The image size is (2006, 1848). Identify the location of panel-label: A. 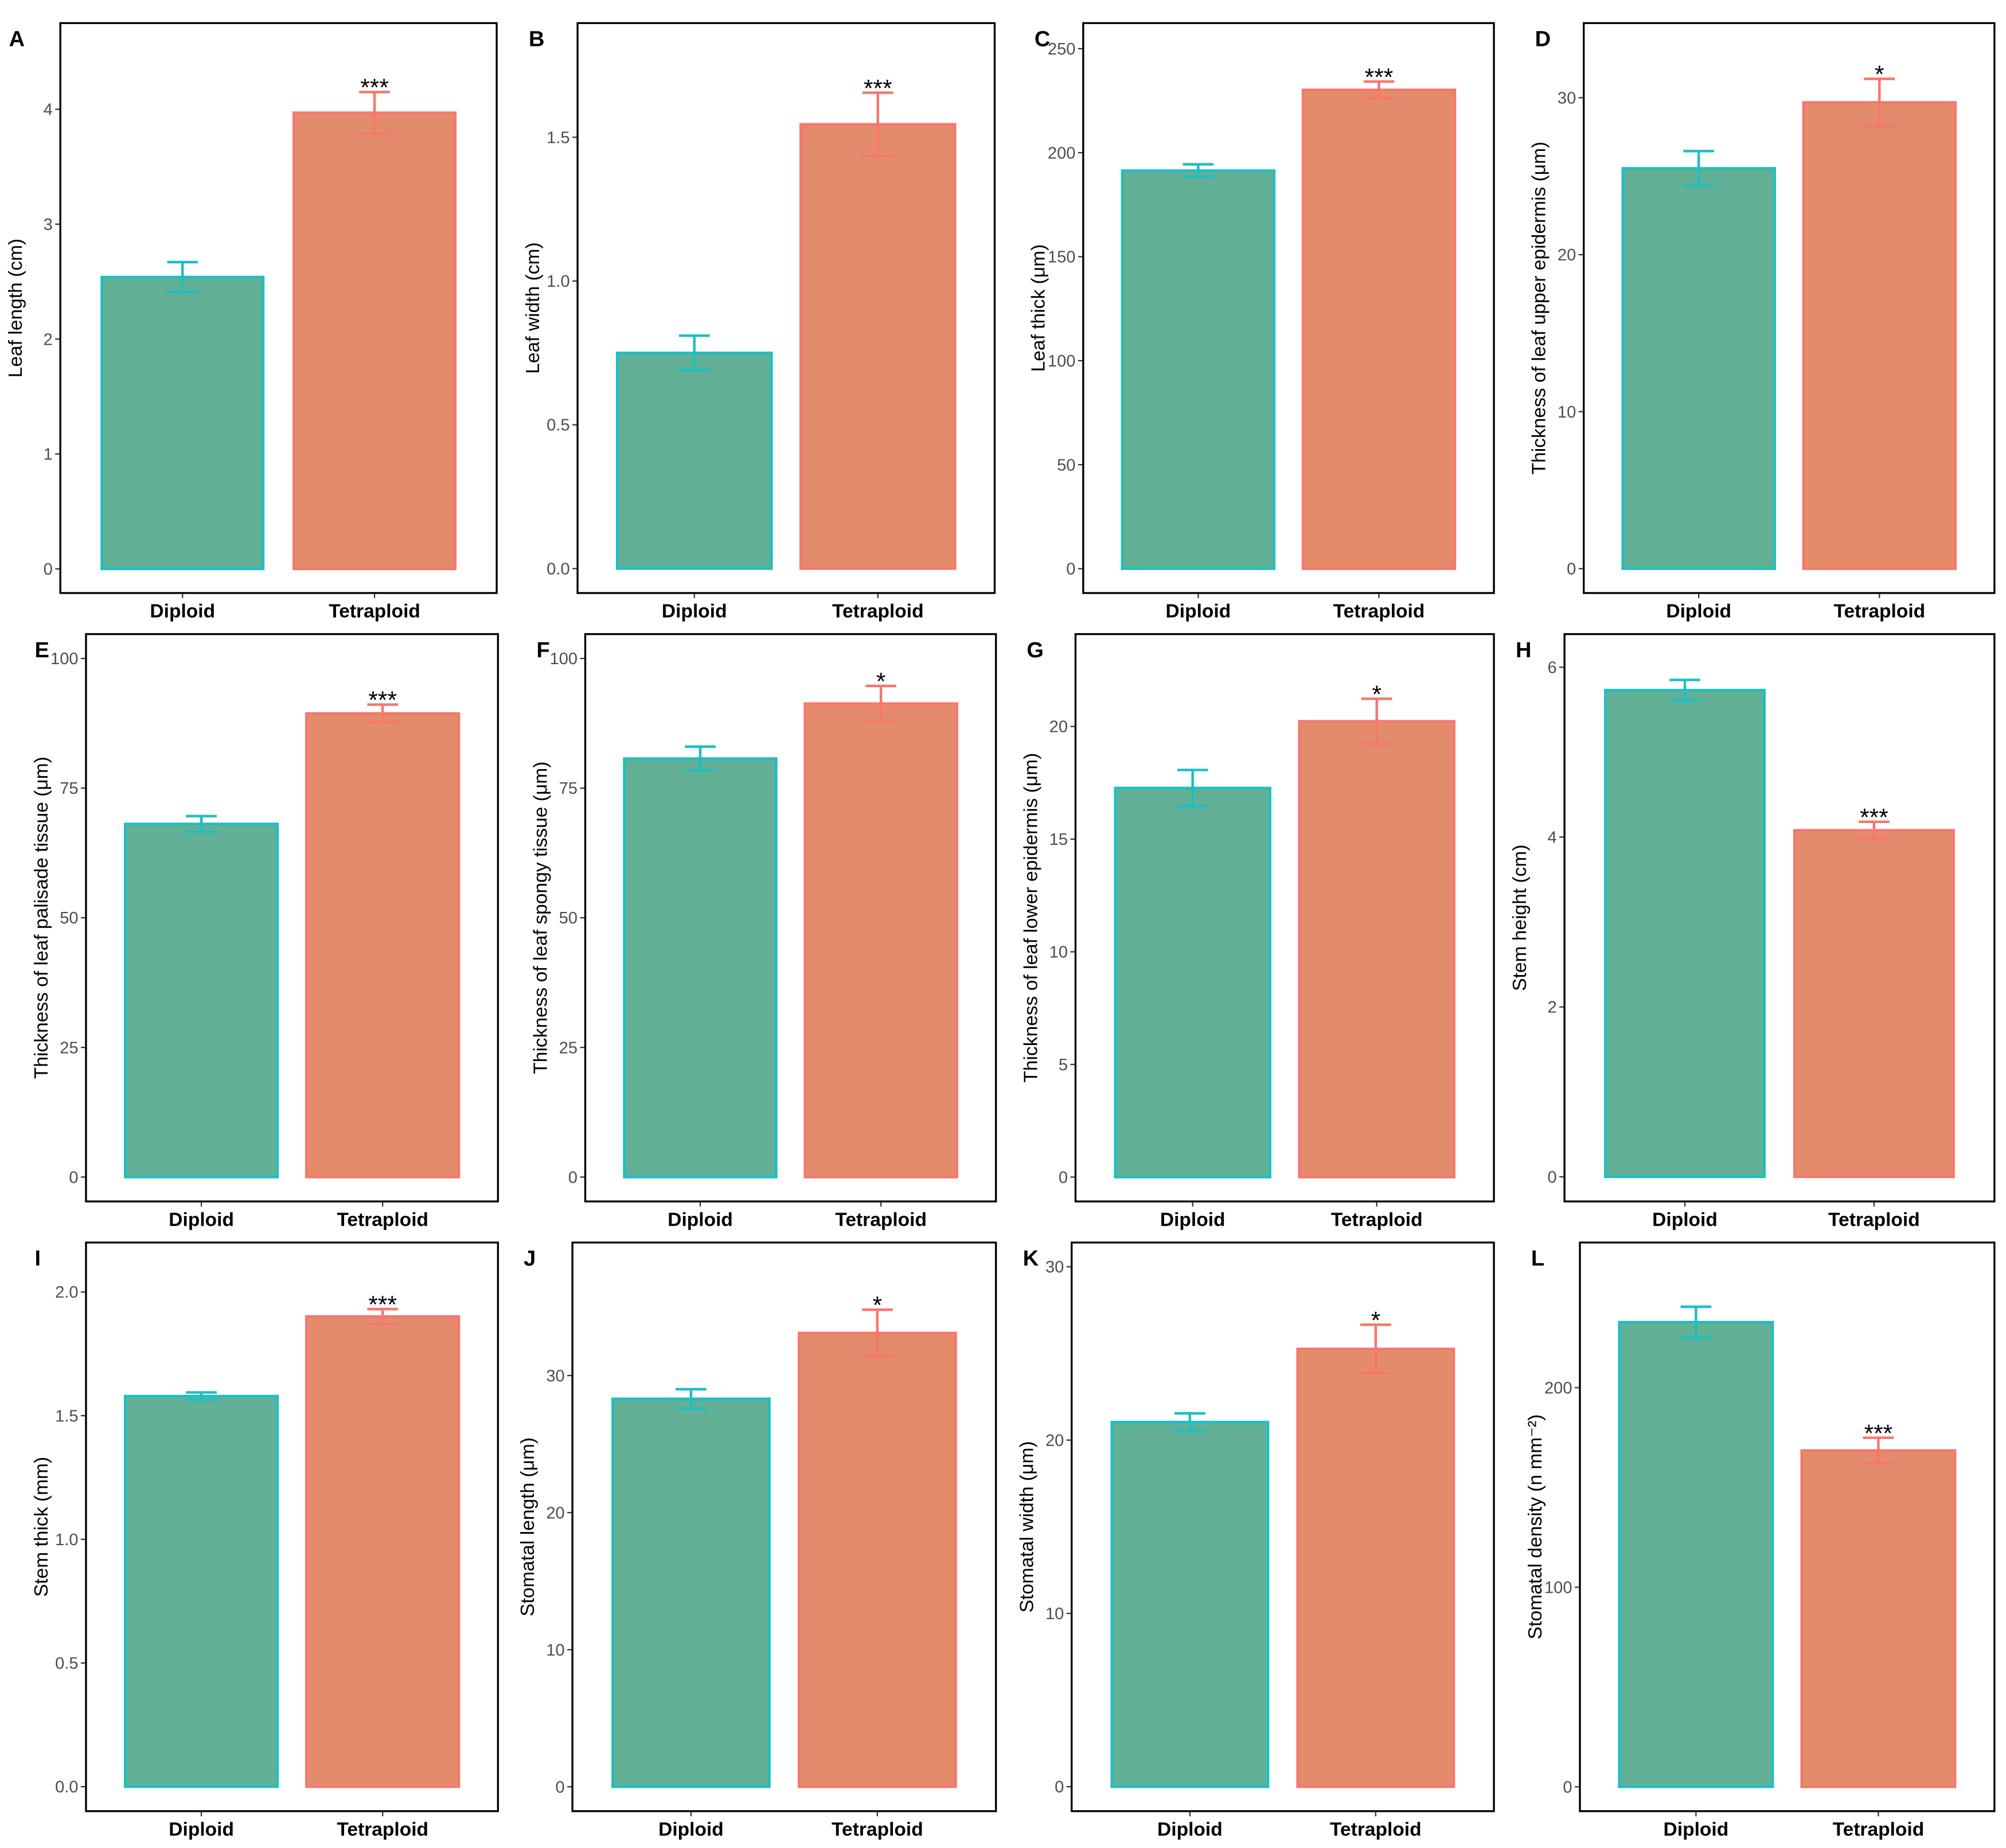
(17, 40).